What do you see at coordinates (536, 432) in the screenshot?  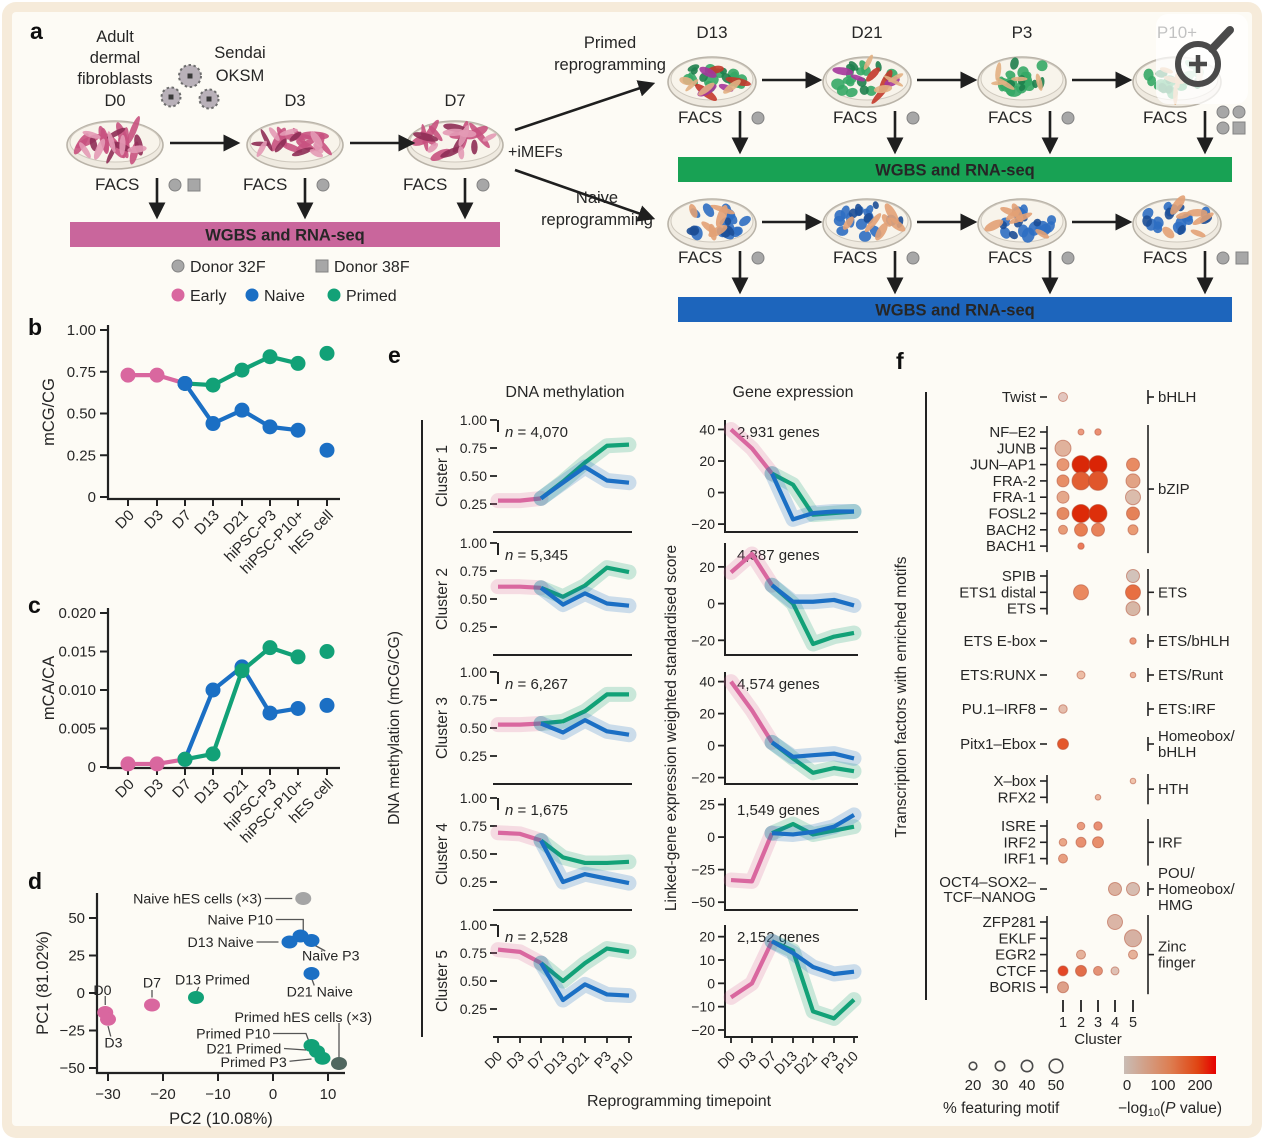 I see `svg-text: n = 4,070` at bounding box center [536, 432].